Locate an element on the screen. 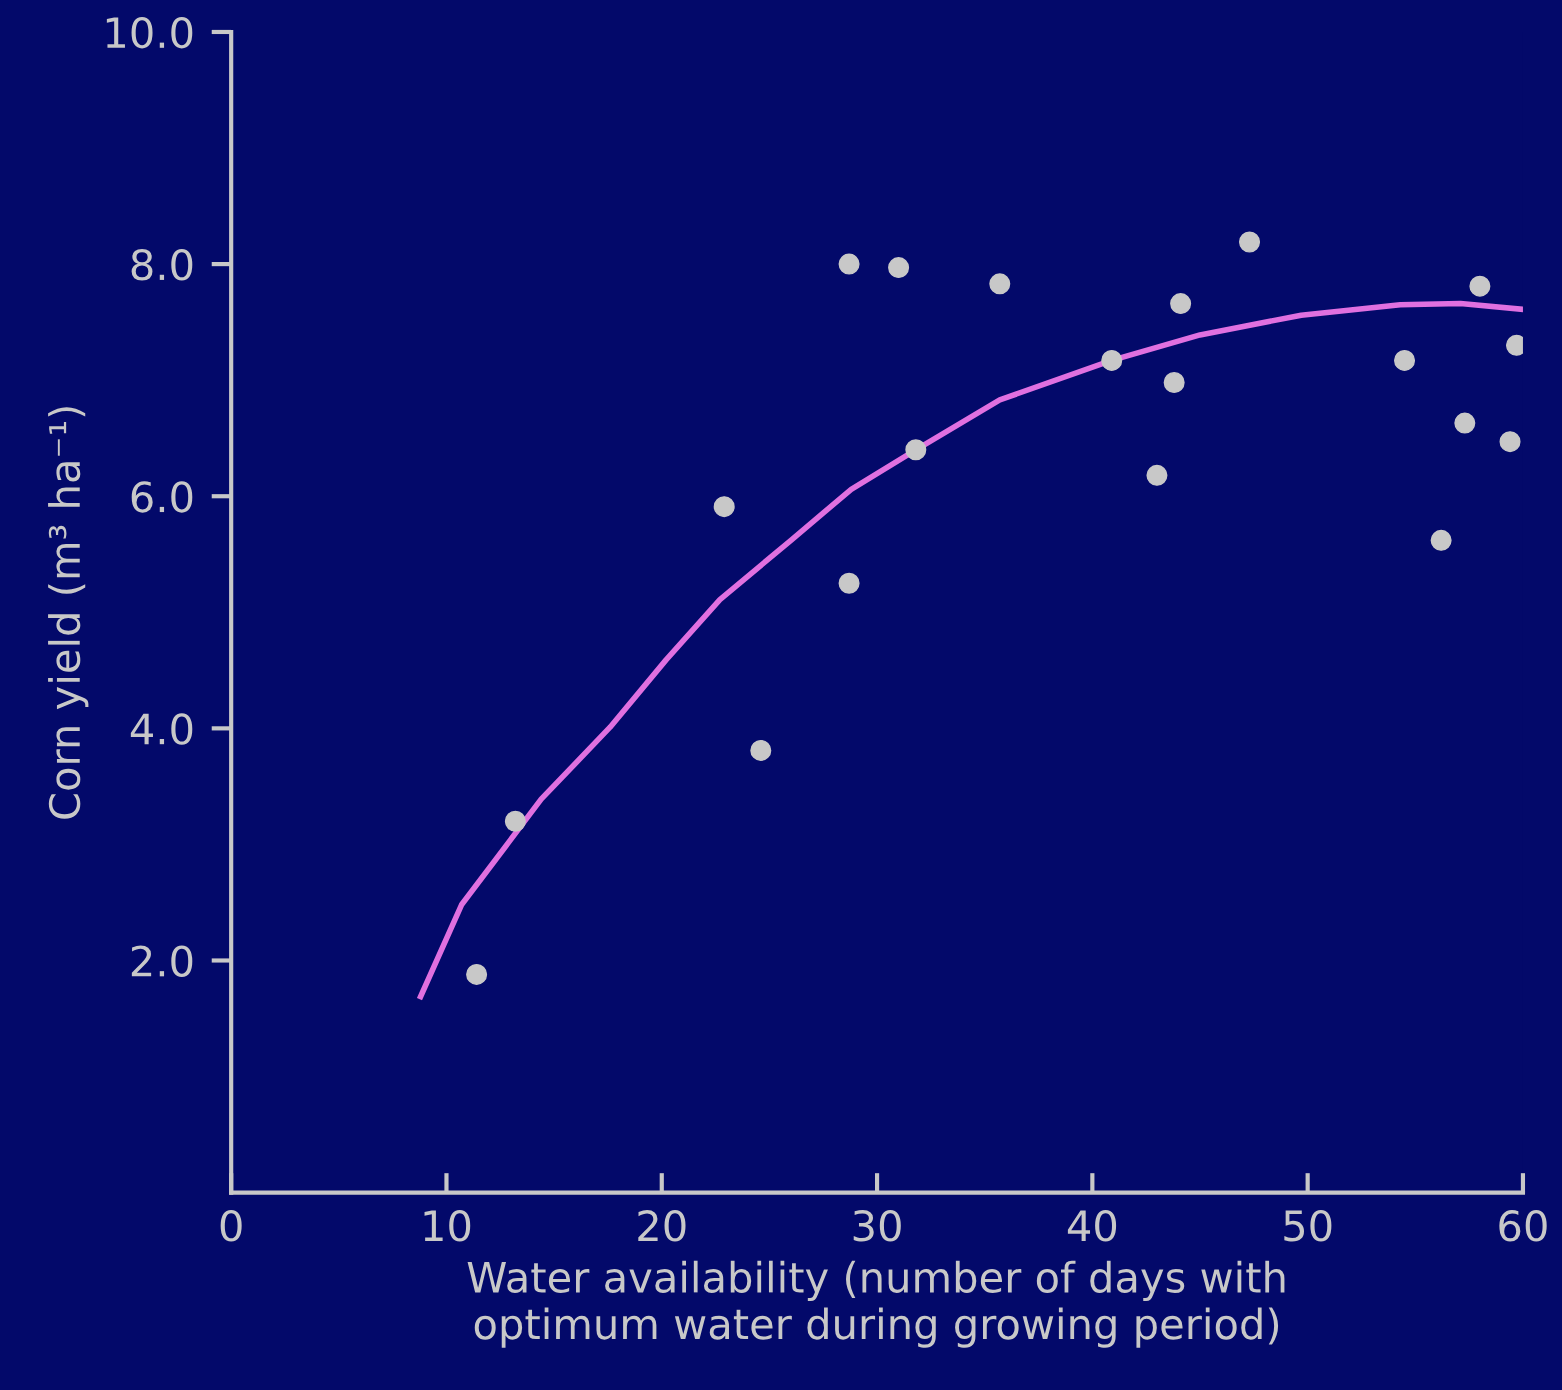  x-tick-label: 60 is located at coordinates (1523, 1226).